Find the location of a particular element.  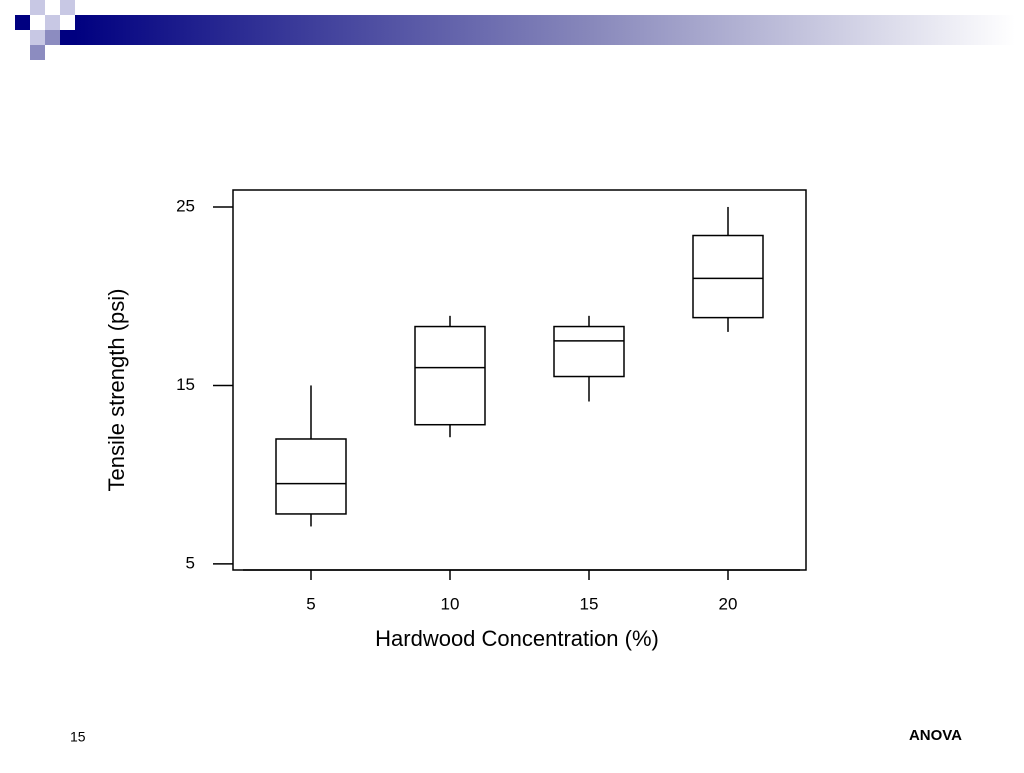

y-tick-label: 5 is located at coordinates (190, 562).